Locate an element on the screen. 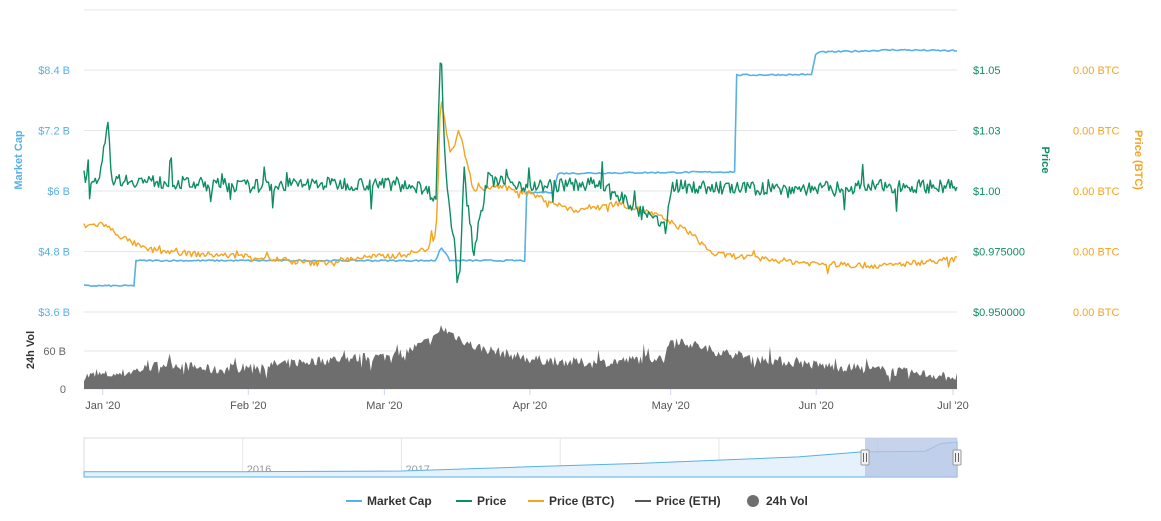 Image resolution: width=1161 pixels, height=521 pixels. navigator-selection is located at coordinates (911, 457).